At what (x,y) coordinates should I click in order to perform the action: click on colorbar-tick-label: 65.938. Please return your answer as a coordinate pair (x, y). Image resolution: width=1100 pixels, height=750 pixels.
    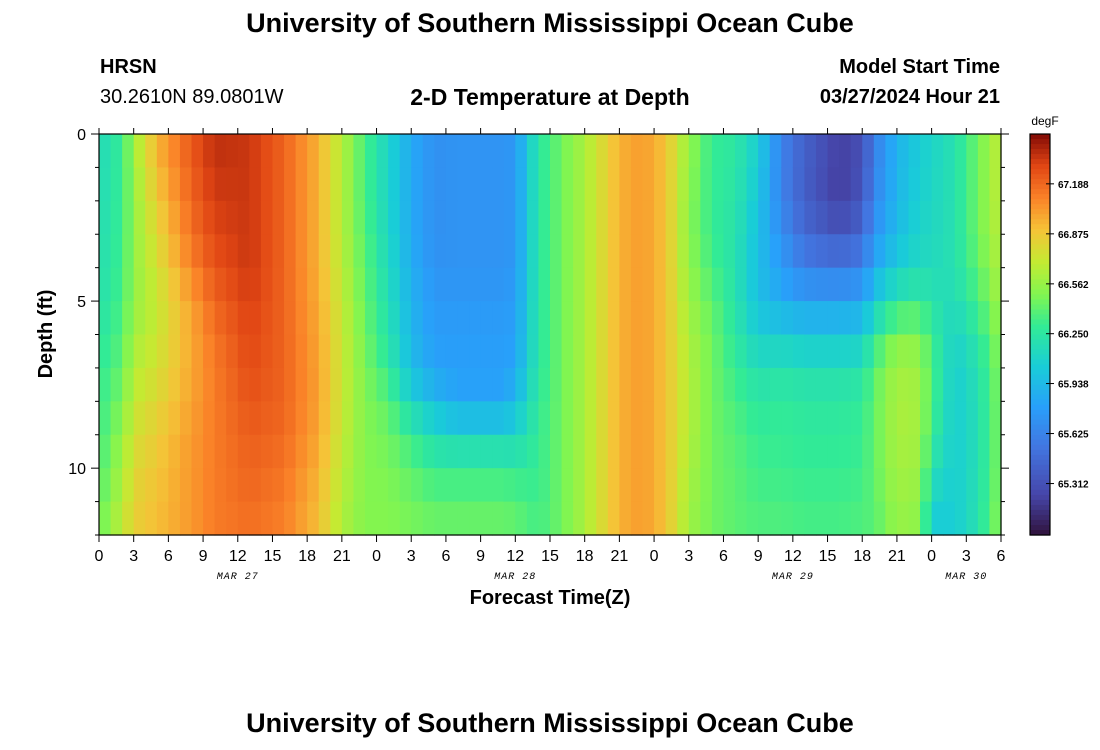
    Looking at the image, I should click on (1073, 385).